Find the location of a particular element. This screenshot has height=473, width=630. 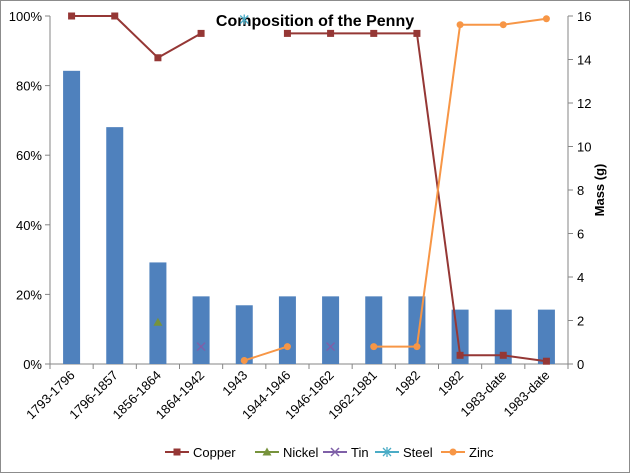

left-tick-label: 20% is located at coordinates (29, 294).